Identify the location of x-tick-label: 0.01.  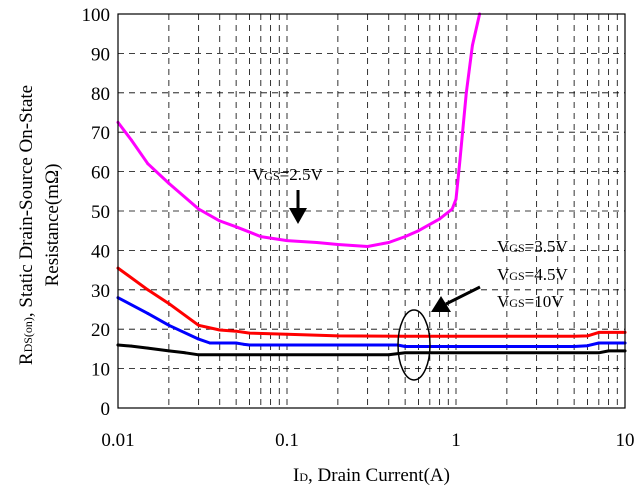
(117, 440).